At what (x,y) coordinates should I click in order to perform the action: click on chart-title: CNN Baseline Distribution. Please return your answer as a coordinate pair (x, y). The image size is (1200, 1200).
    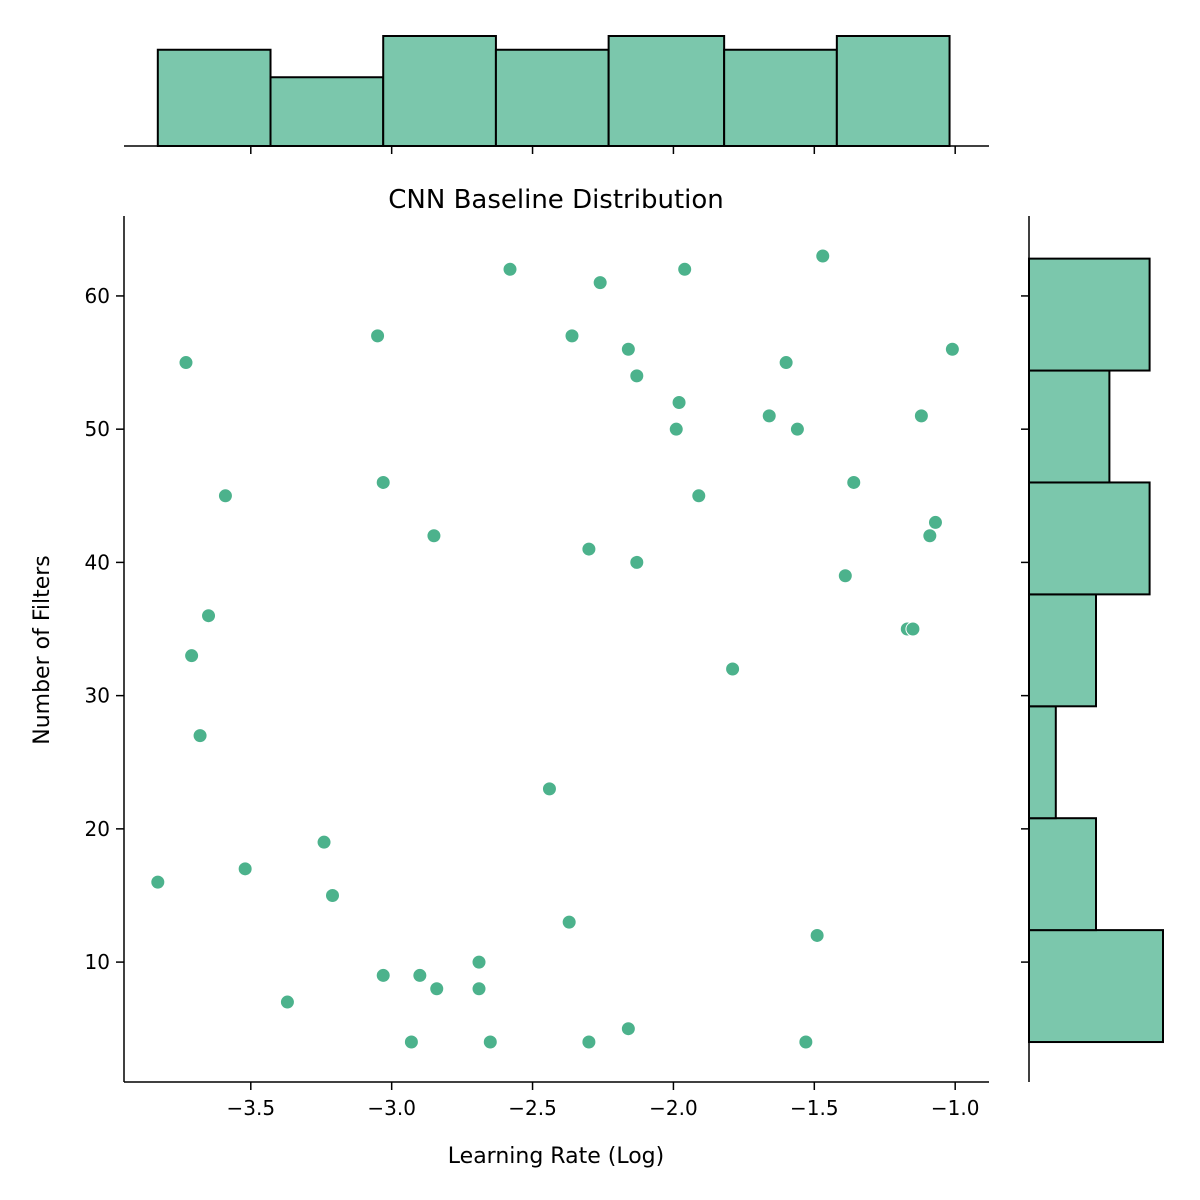
    Looking at the image, I should click on (556, 200).